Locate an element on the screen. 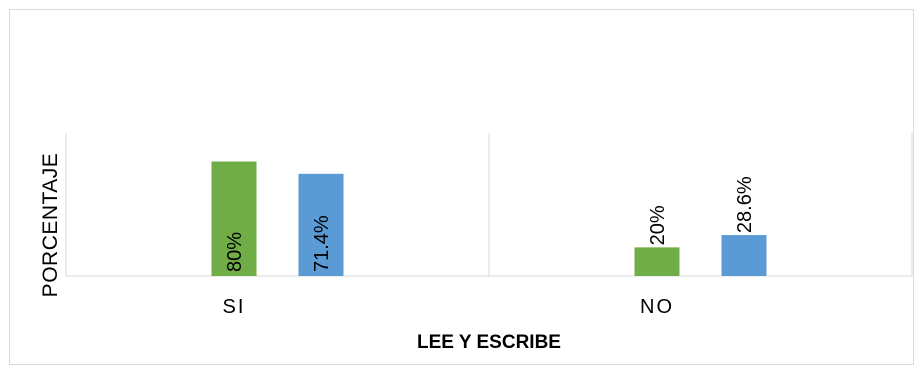 The image size is (924, 374). data-labels-layer: 80% 71.4% 20% 28.6% is located at coordinates (490, 224).